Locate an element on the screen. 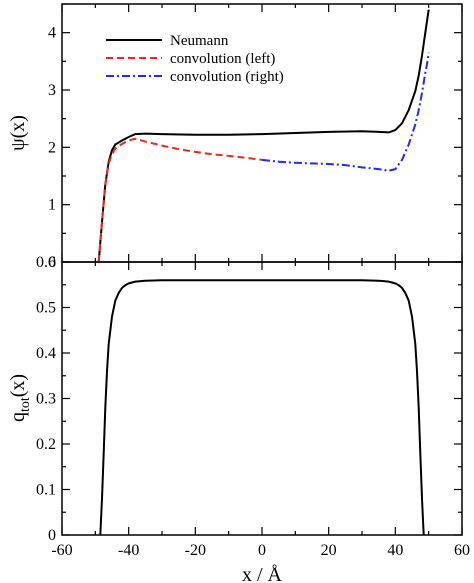 The width and height of the screenshot is (474, 583). x-tick-label: 0 is located at coordinates (262, 550).